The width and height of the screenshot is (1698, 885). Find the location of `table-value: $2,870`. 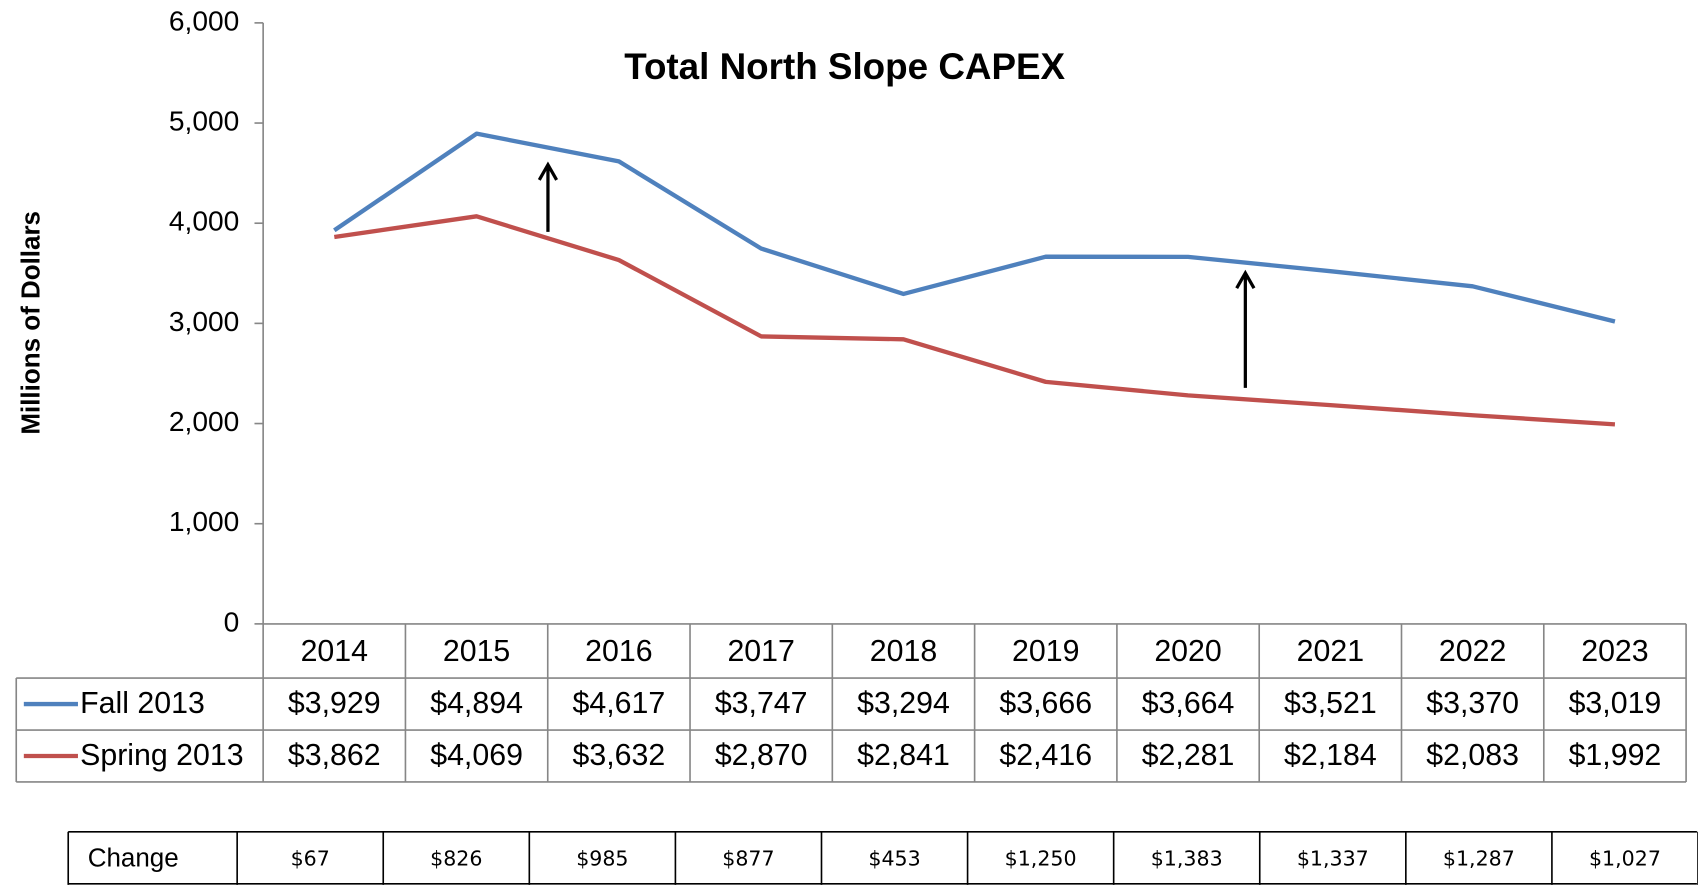

table-value: $2,870 is located at coordinates (761, 755).